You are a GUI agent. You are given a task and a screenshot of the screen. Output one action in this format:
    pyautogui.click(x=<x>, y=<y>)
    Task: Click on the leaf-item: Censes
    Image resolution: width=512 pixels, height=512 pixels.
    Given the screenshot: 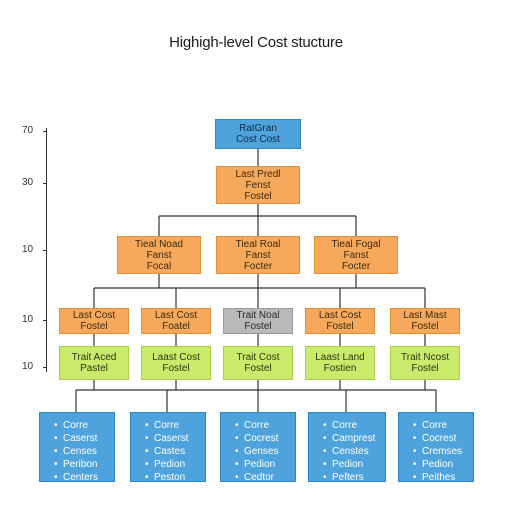 What is the action you would take?
    pyautogui.click(x=84, y=451)
    